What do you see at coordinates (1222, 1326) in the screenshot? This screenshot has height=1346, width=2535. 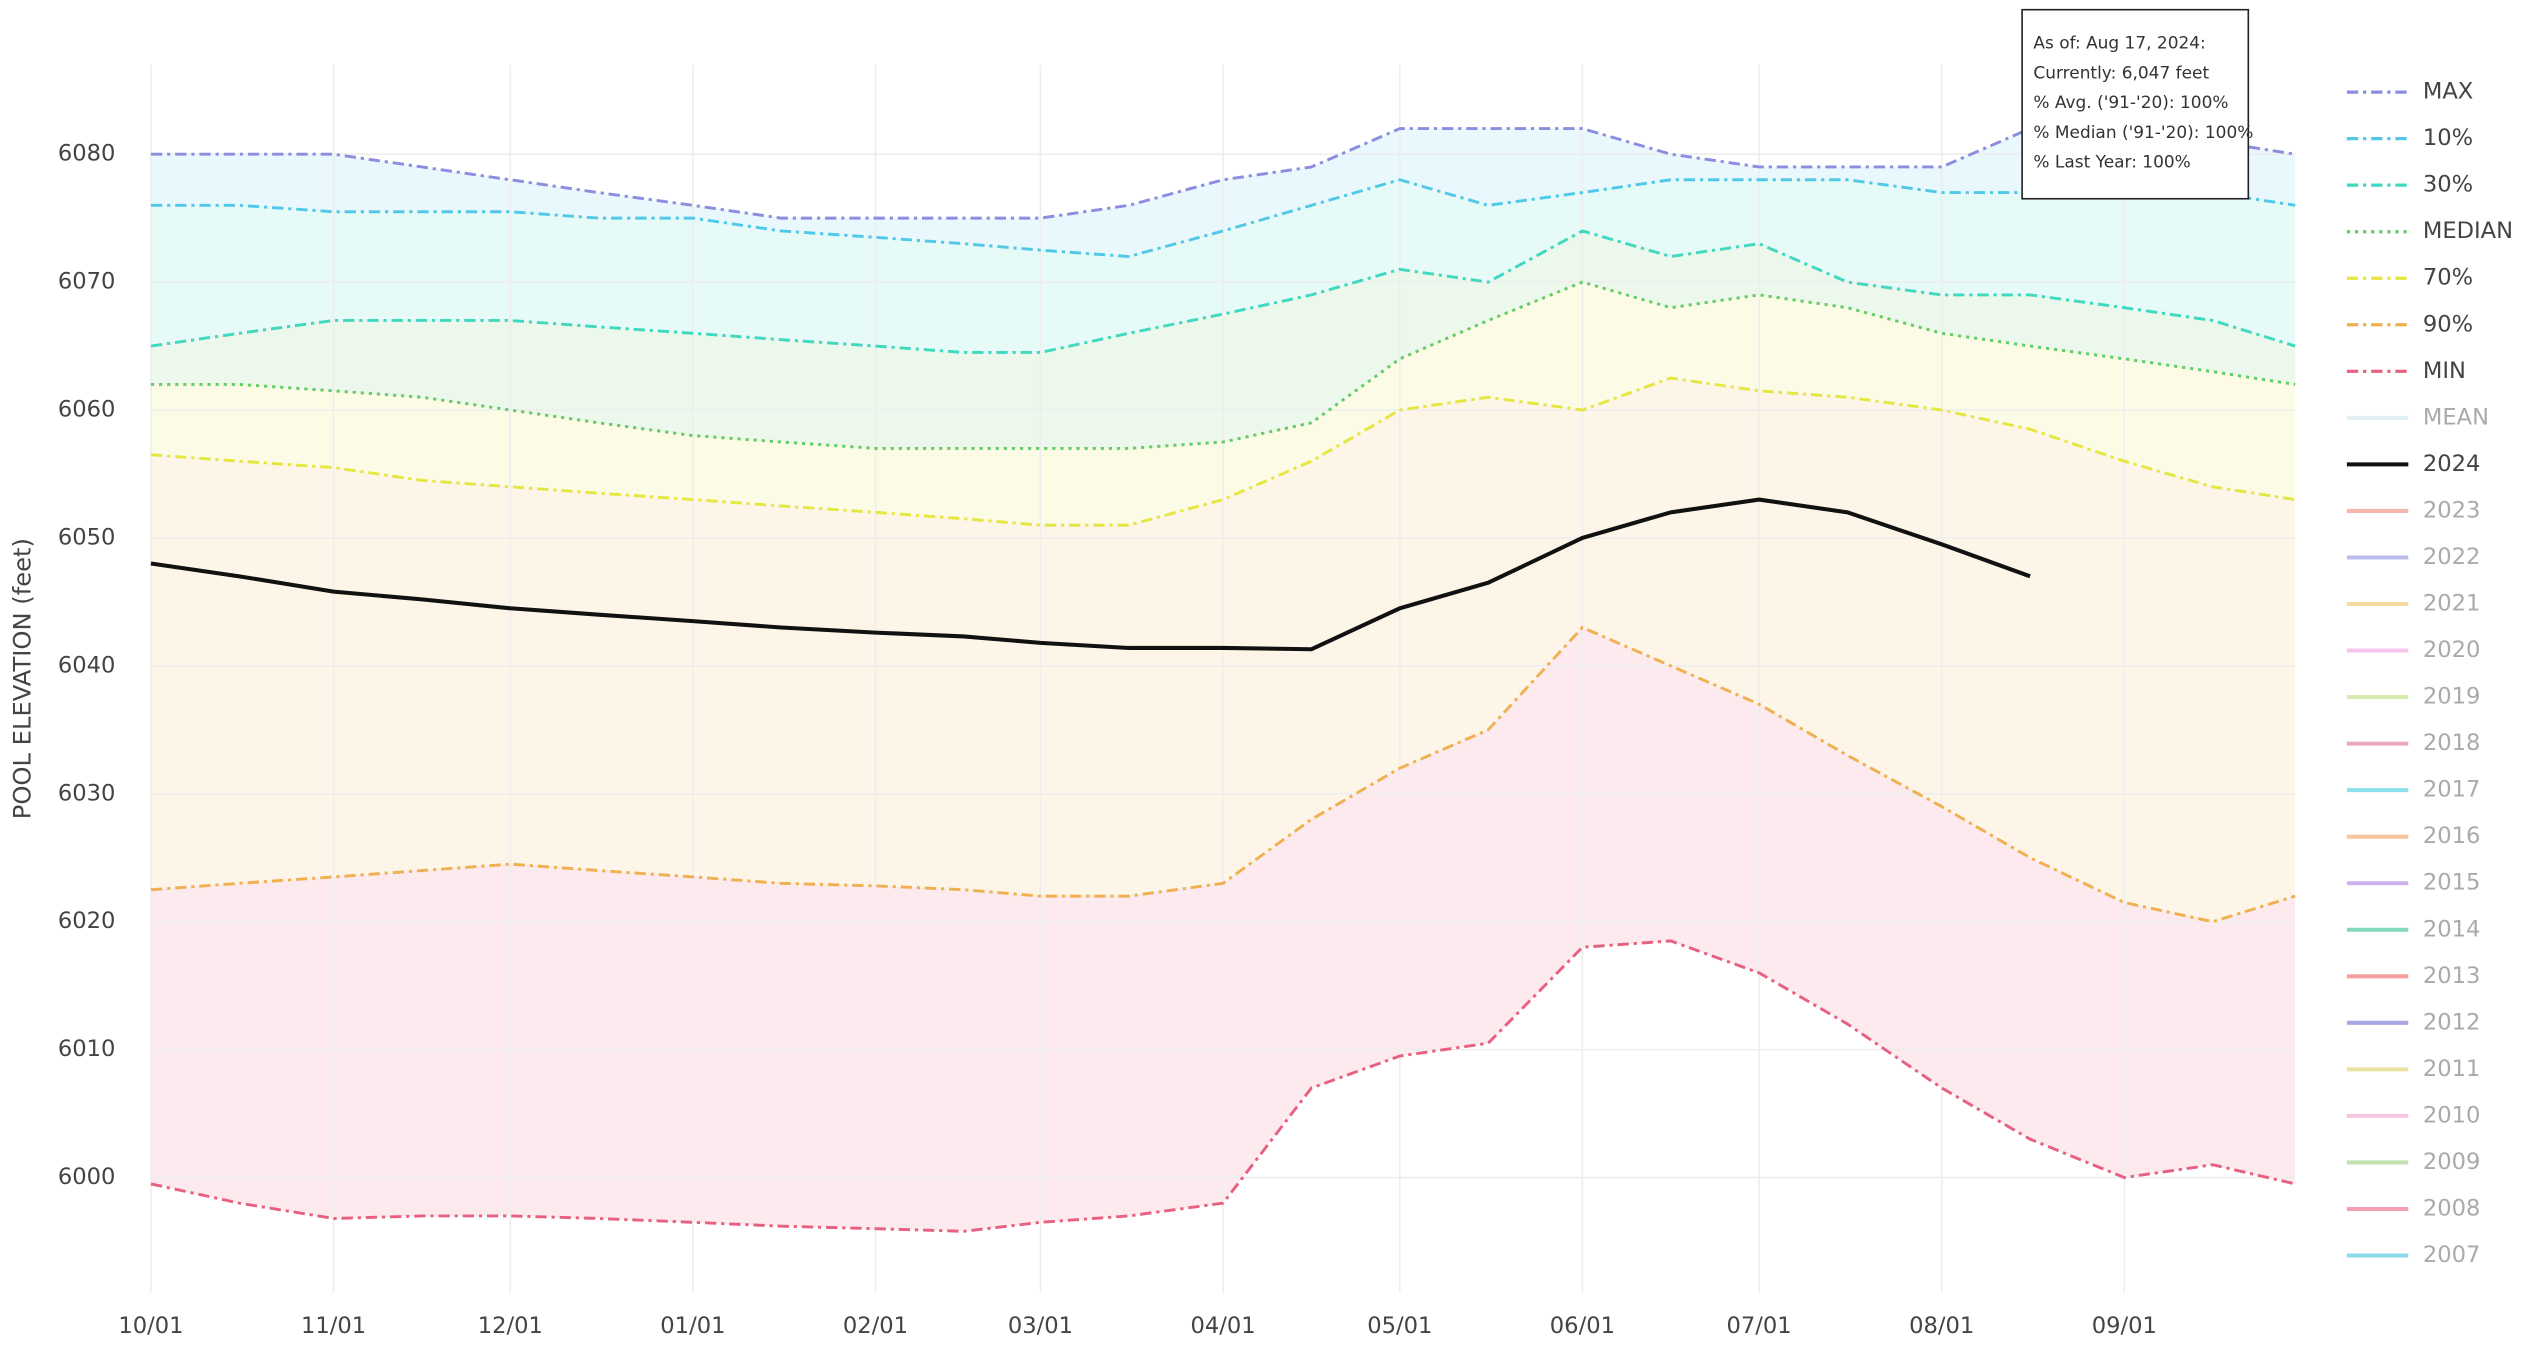 I see `x-tick-label: 04/01` at bounding box center [1222, 1326].